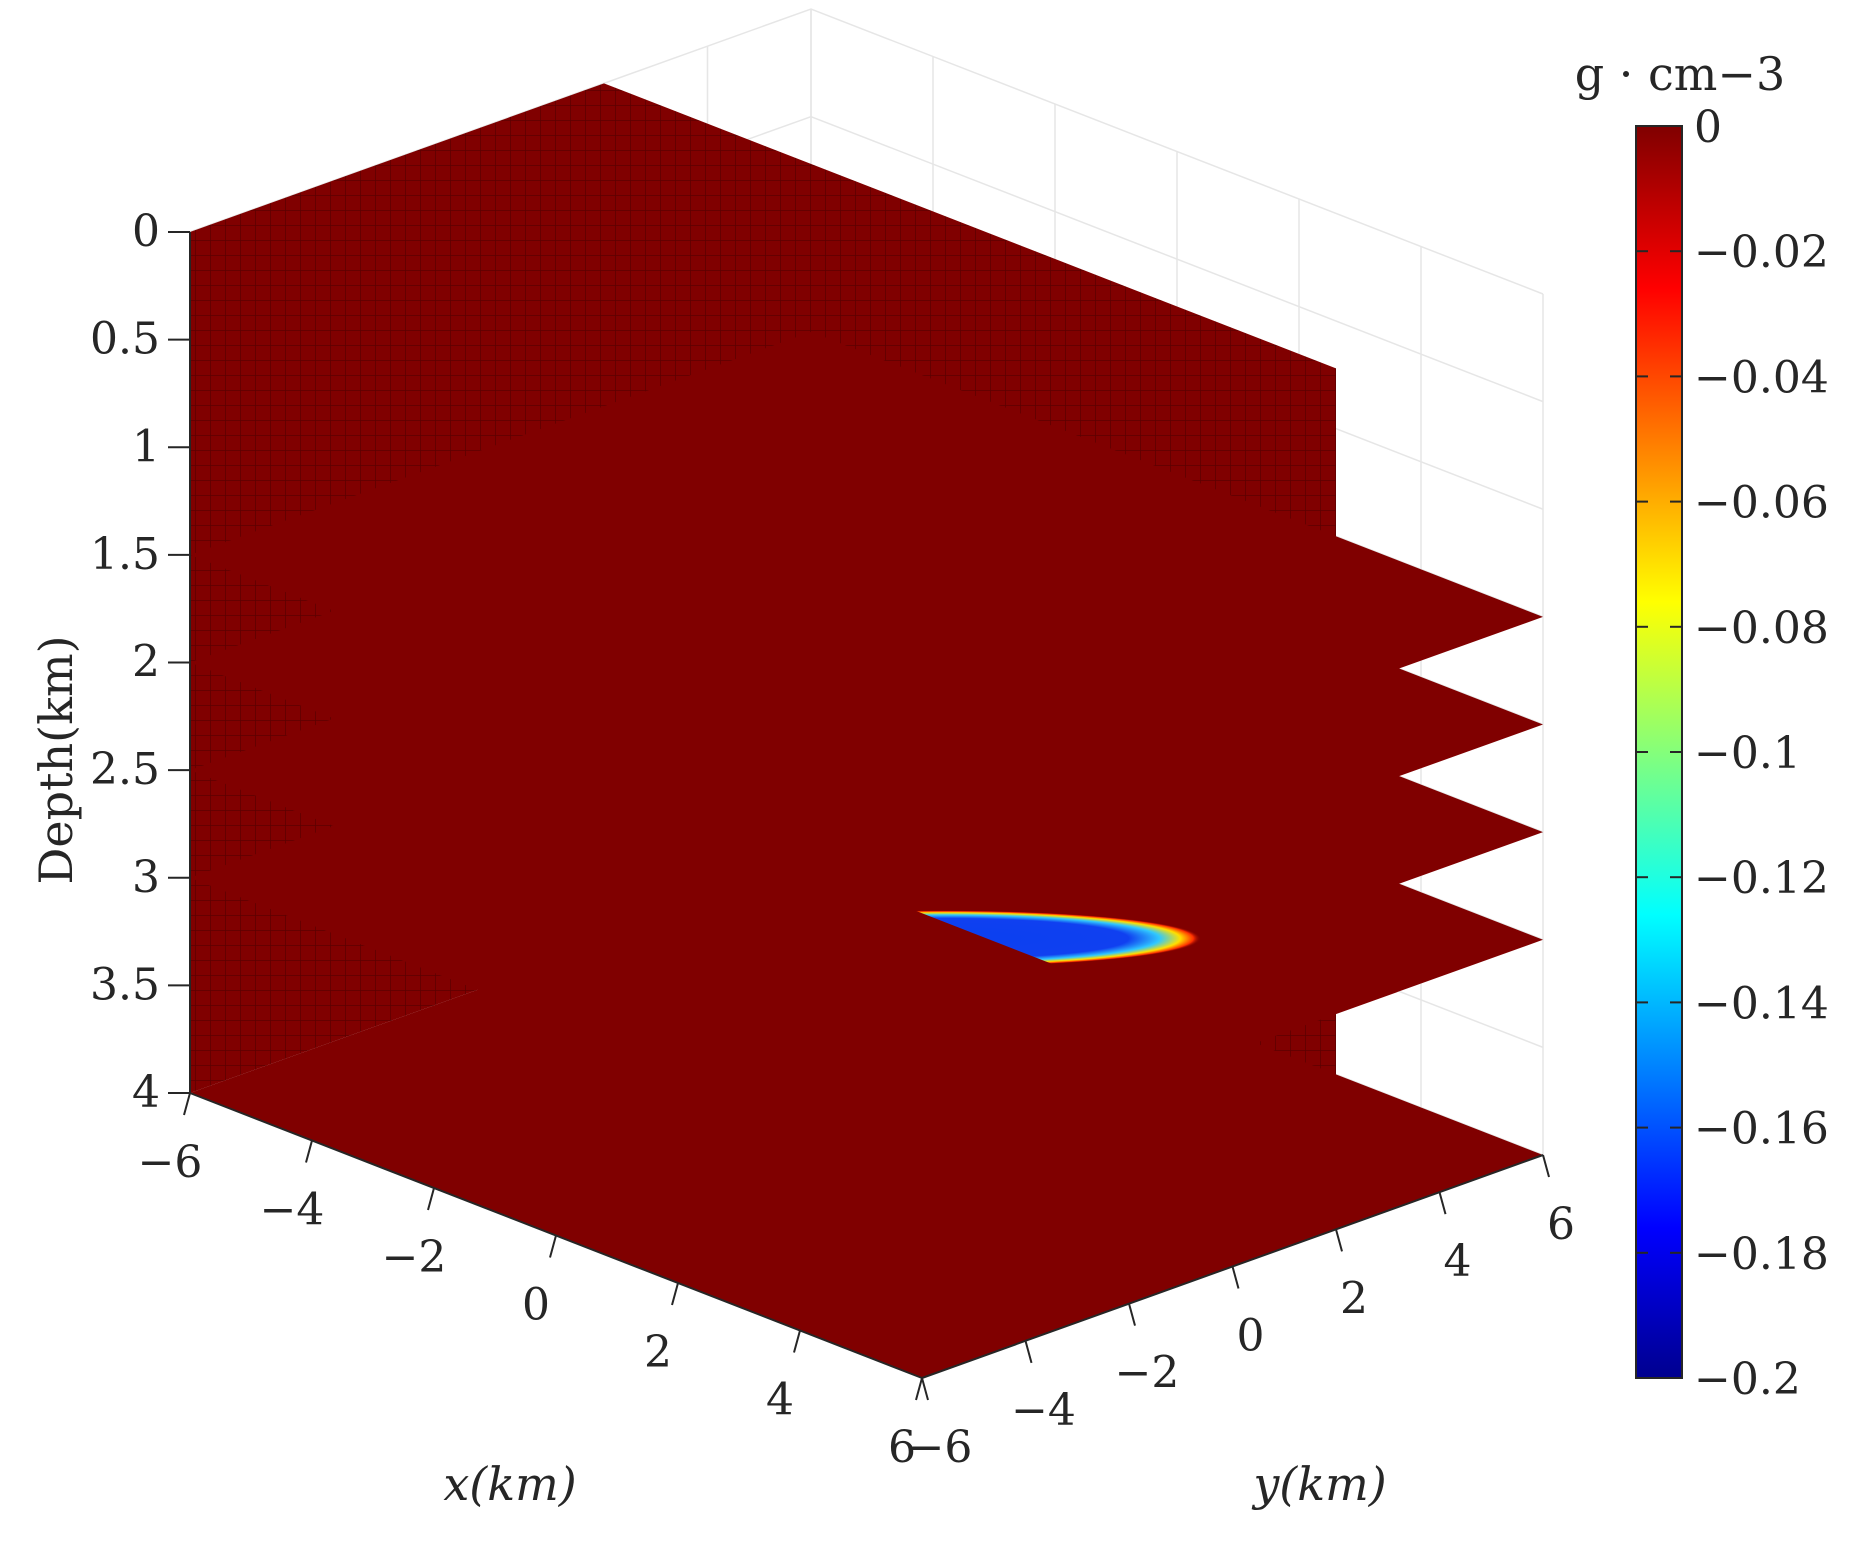 The width and height of the screenshot is (1871, 1542). Describe the element at coordinates (902, 1447) in the screenshot. I see `x-tick-label: 6` at that location.